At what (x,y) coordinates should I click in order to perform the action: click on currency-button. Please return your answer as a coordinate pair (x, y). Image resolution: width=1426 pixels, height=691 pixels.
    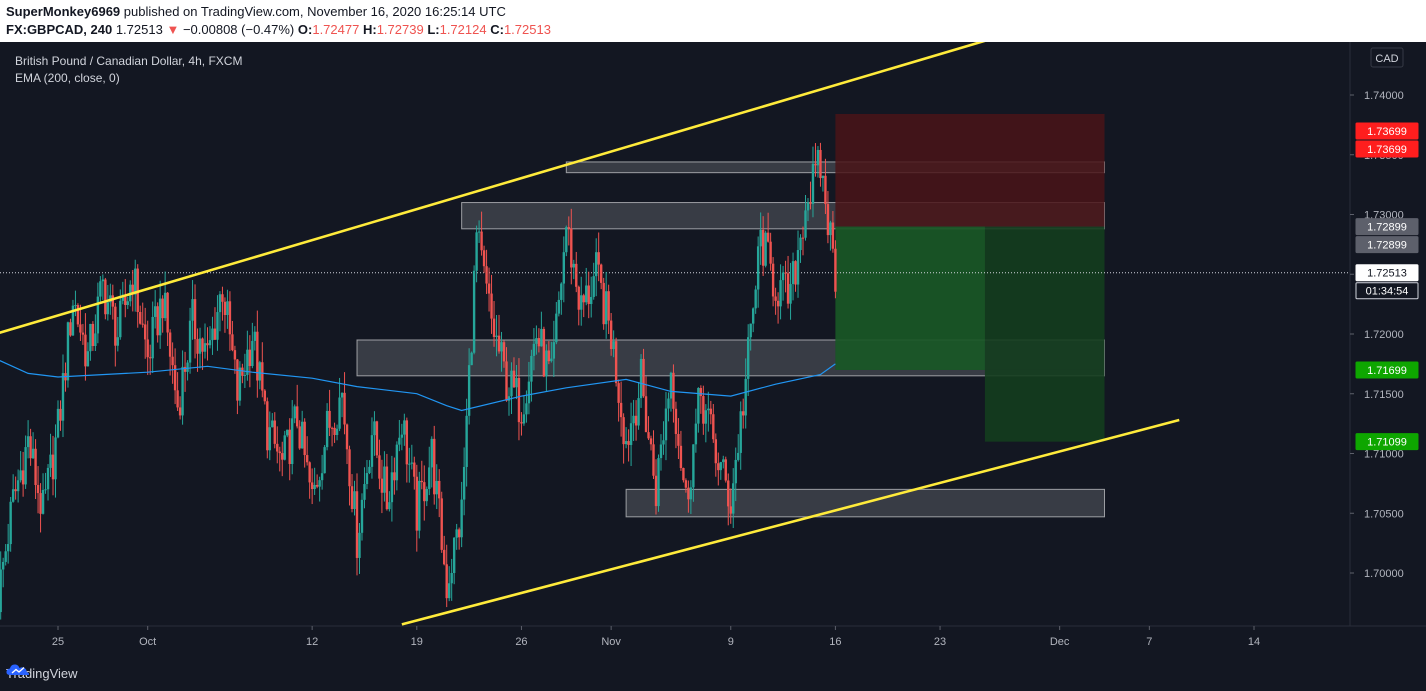
    Looking at the image, I should click on (1387, 57).